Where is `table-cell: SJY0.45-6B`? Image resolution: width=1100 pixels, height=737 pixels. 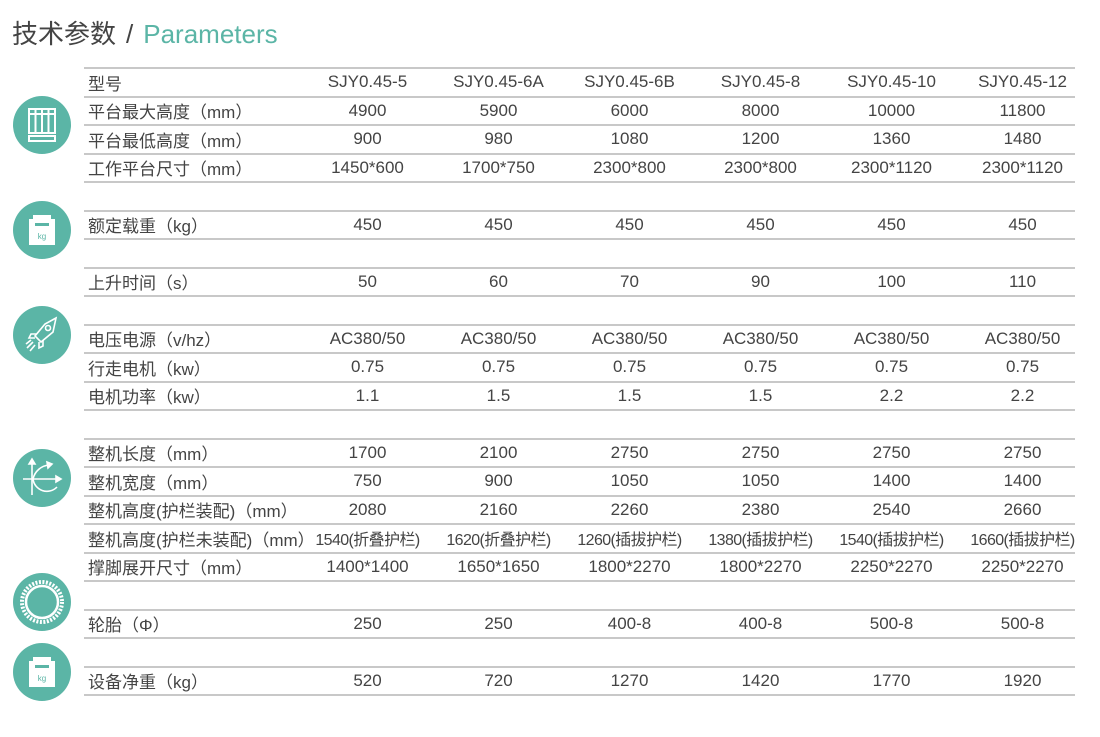
table-cell: SJY0.45-6B is located at coordinates (629, 82).